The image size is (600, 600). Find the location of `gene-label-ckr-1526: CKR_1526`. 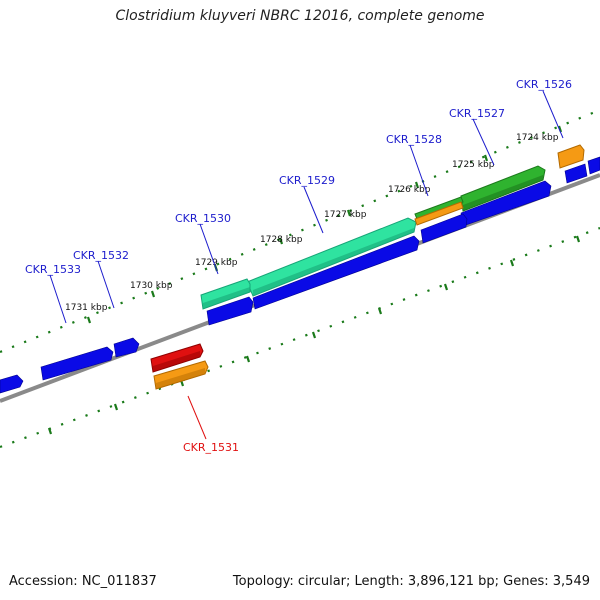

gene-label-ckr-1526: CKR_1526 is located at coordinates (544, 84).